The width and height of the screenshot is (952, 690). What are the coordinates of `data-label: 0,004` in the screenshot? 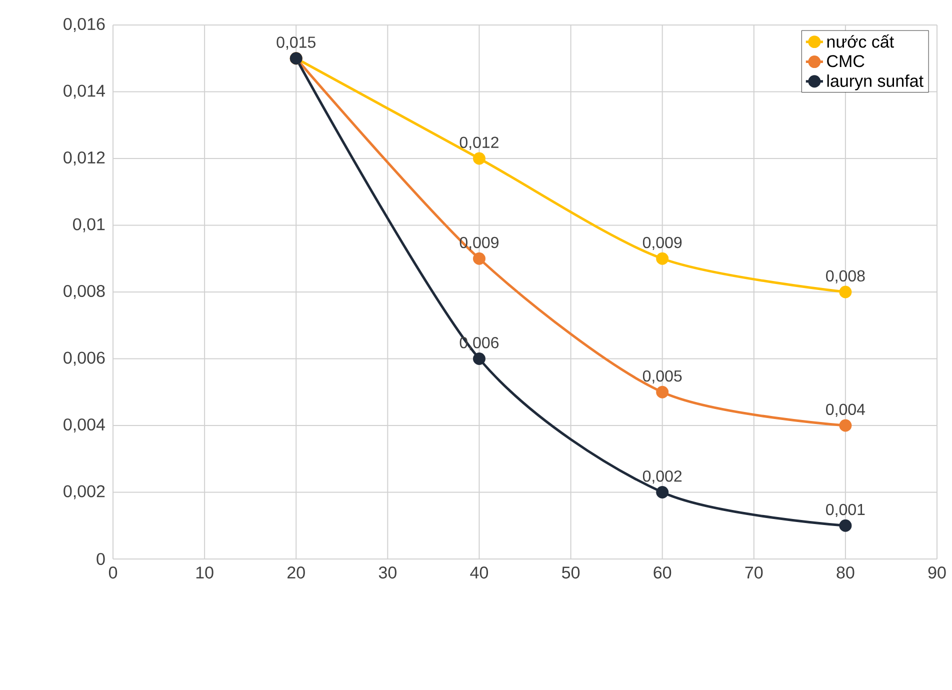 It's located at (845, 410).